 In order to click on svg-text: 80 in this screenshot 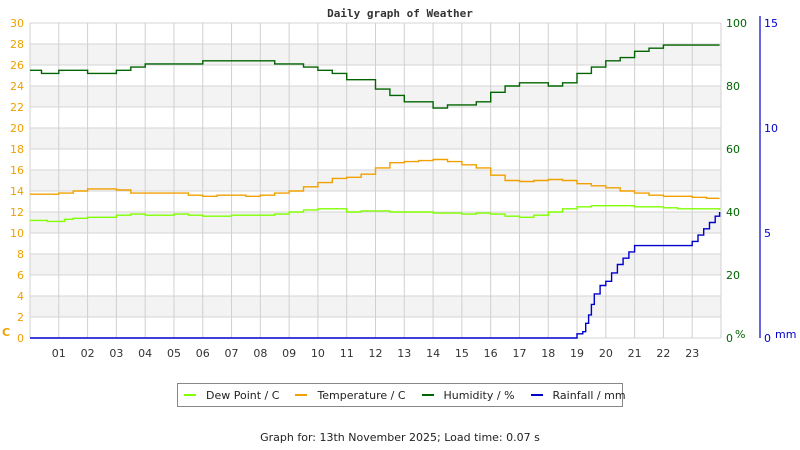, I will do `click(733, 86)`.